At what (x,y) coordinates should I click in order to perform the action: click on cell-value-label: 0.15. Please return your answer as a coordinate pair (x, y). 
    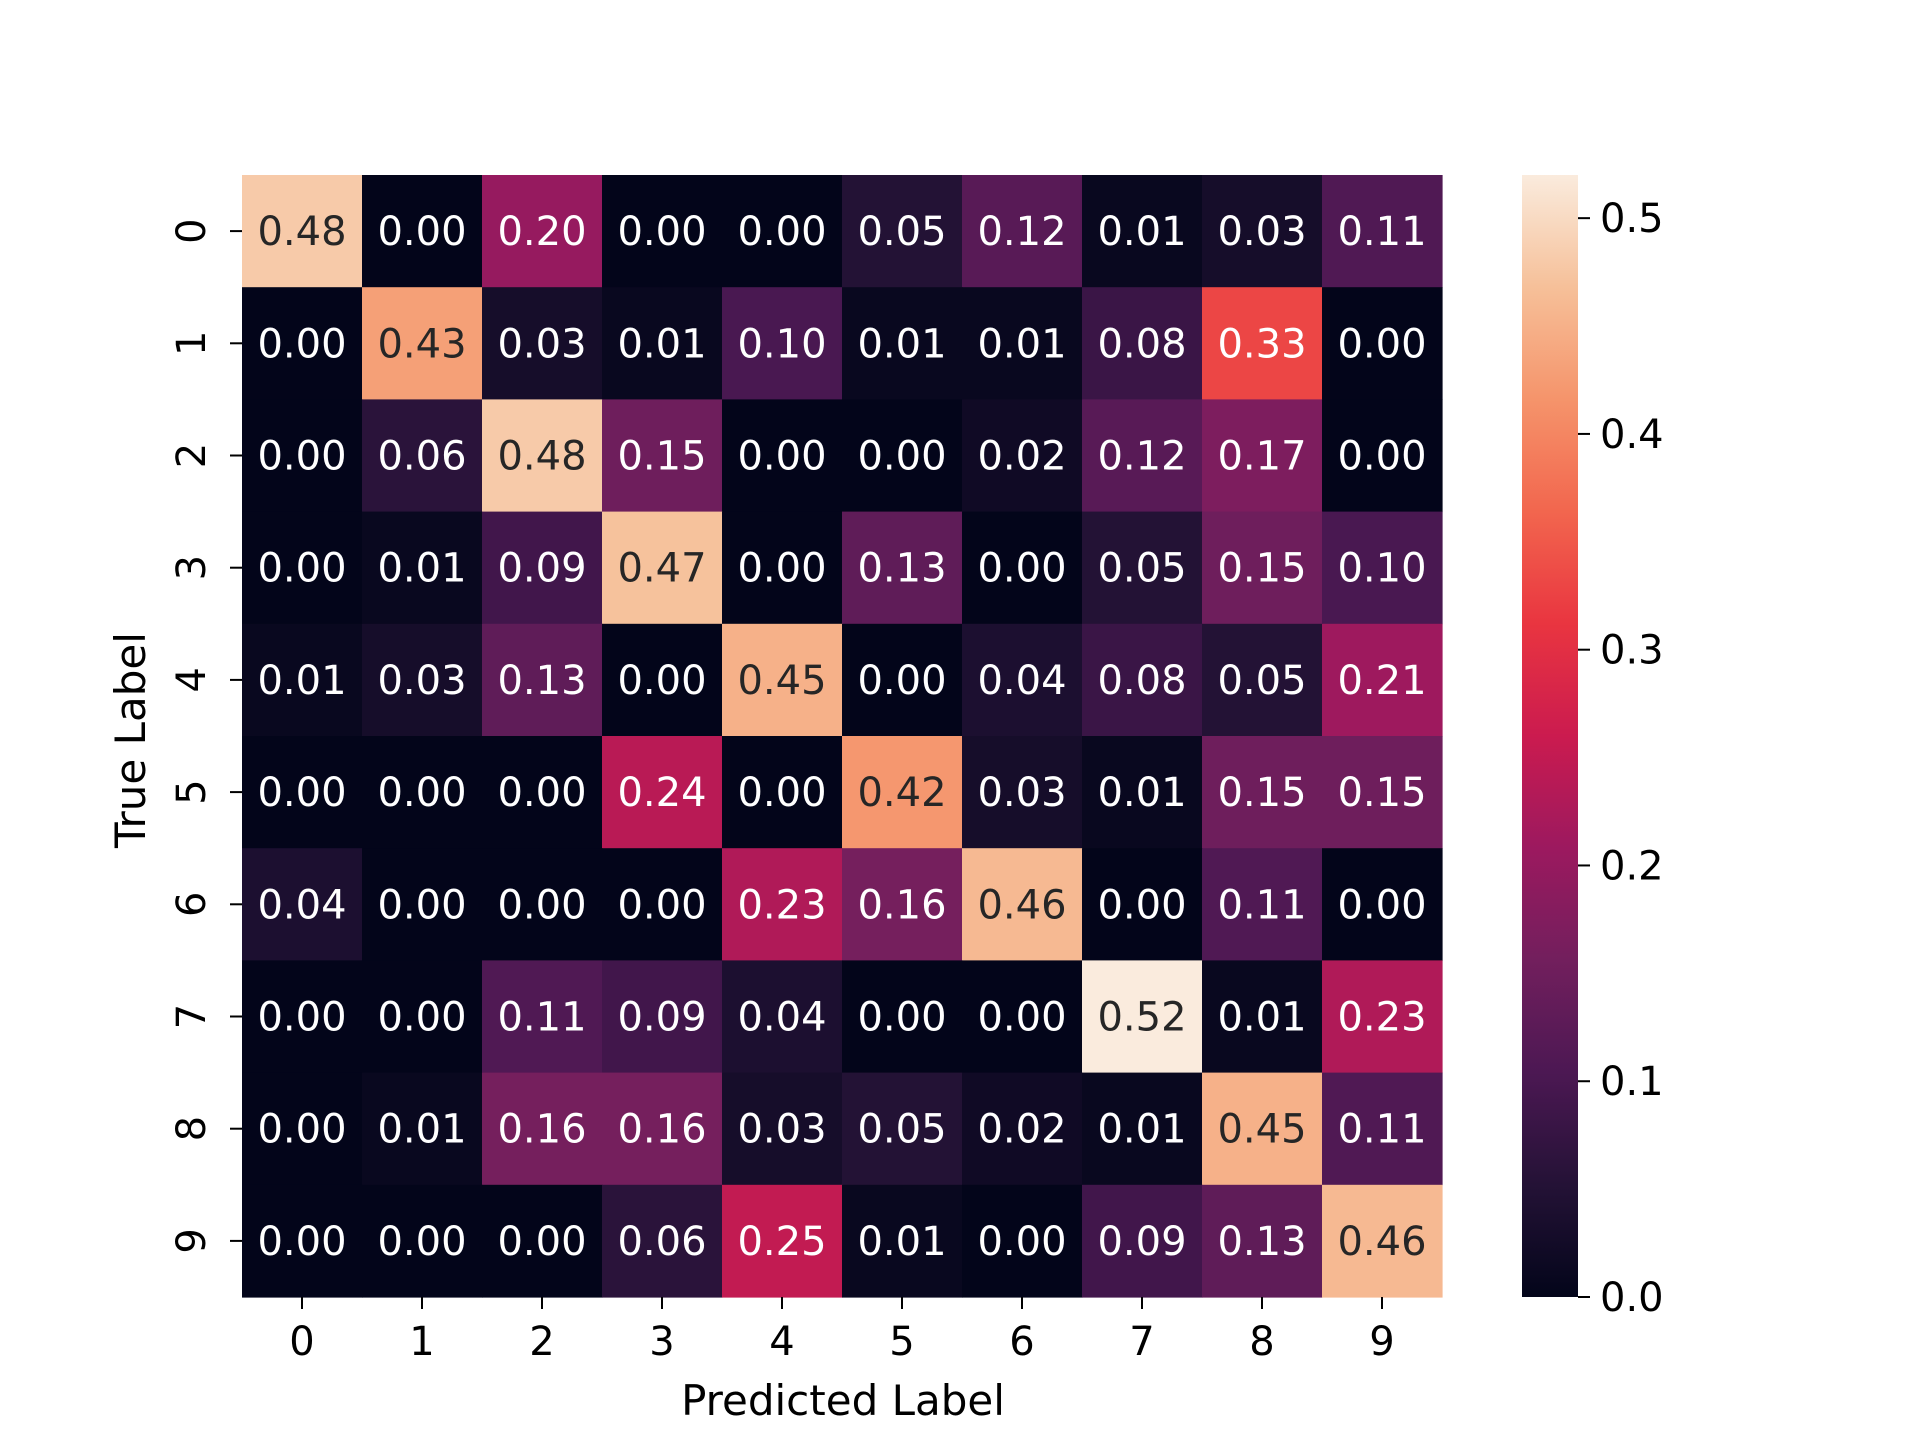
    Looking at the image, I should click on (1261, 793).